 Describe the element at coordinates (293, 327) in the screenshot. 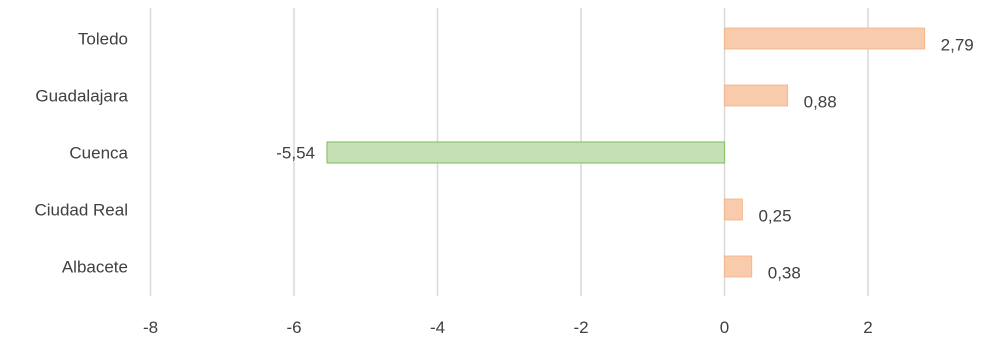

I see `x-tick-label: -6` at that location.